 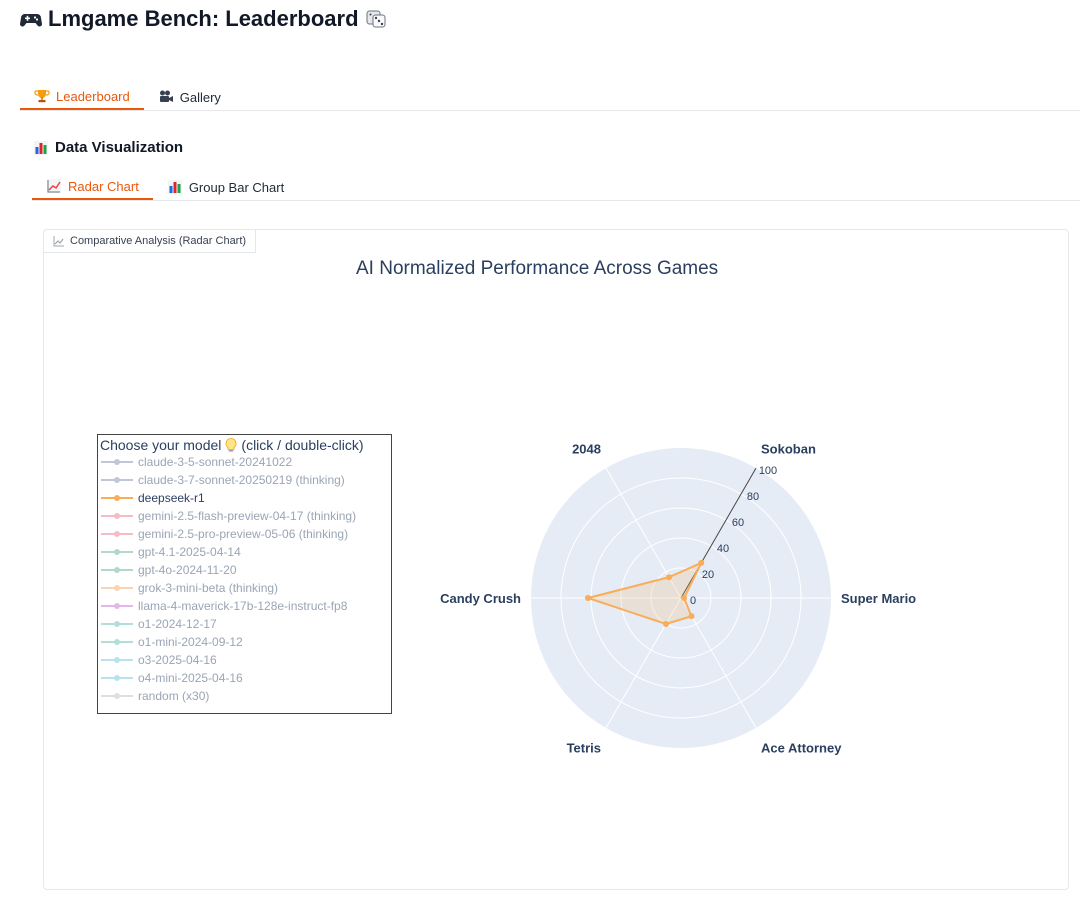 I want to click on chart-panel-label: Comparative Analysis (Radar Chart), so click(x=150, y=241).